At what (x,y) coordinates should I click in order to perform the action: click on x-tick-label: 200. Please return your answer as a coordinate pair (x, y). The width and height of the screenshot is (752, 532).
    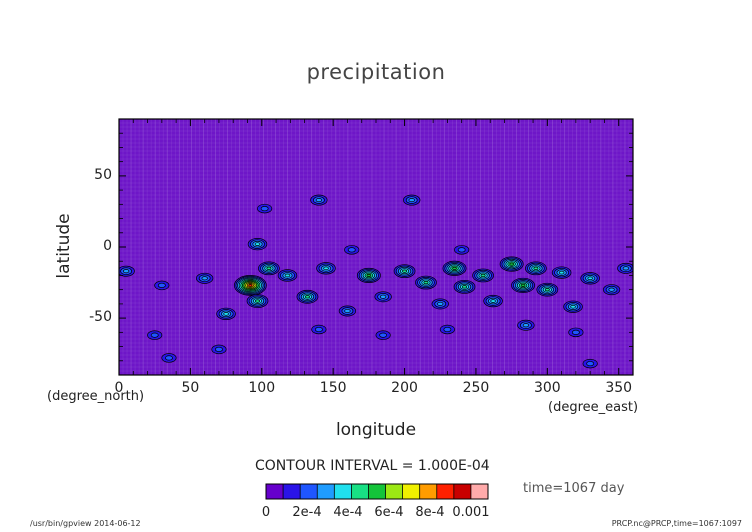
    Looking at the image, I should click on (404, 388).